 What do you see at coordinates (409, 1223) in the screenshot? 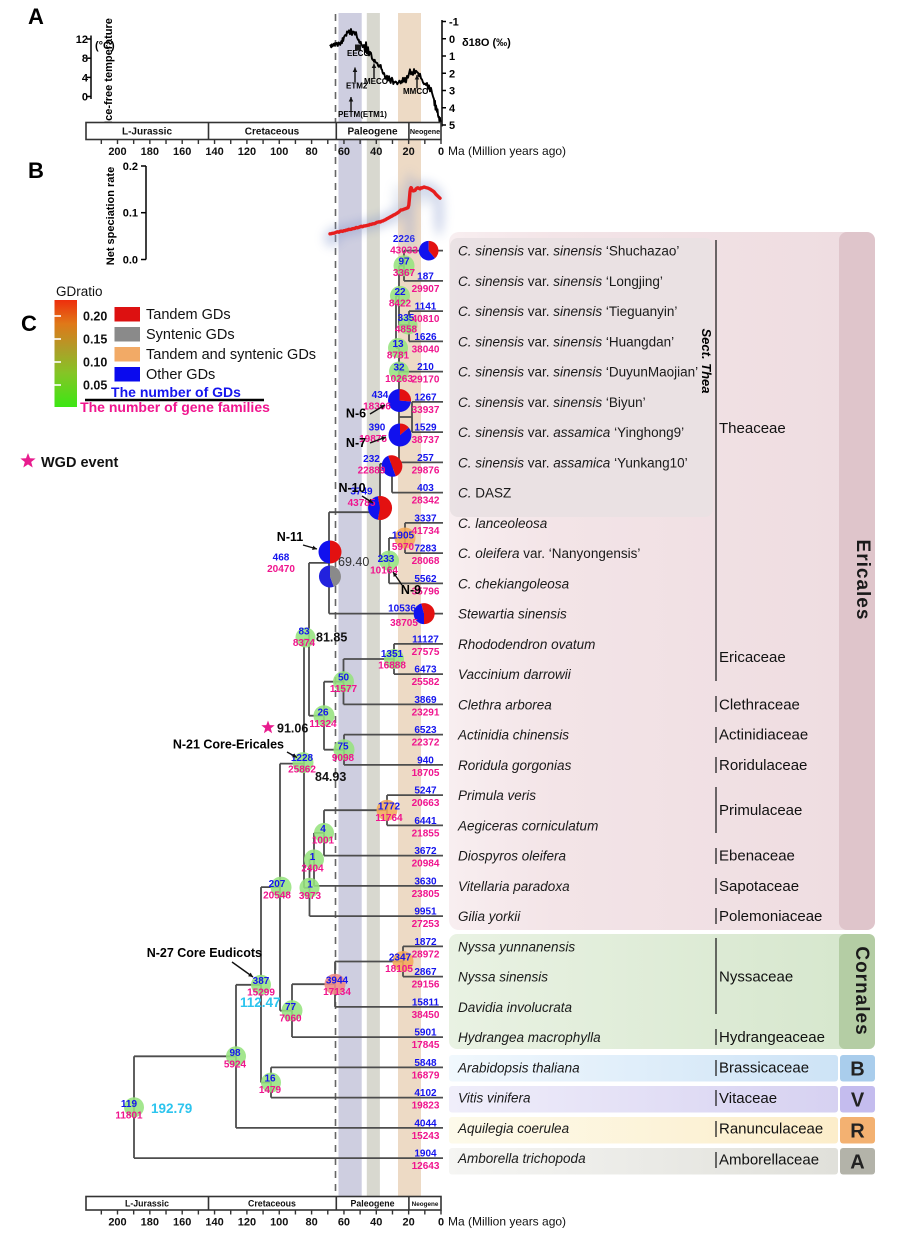
I see `svg-text: 20` at bounding box center [409, 1223].